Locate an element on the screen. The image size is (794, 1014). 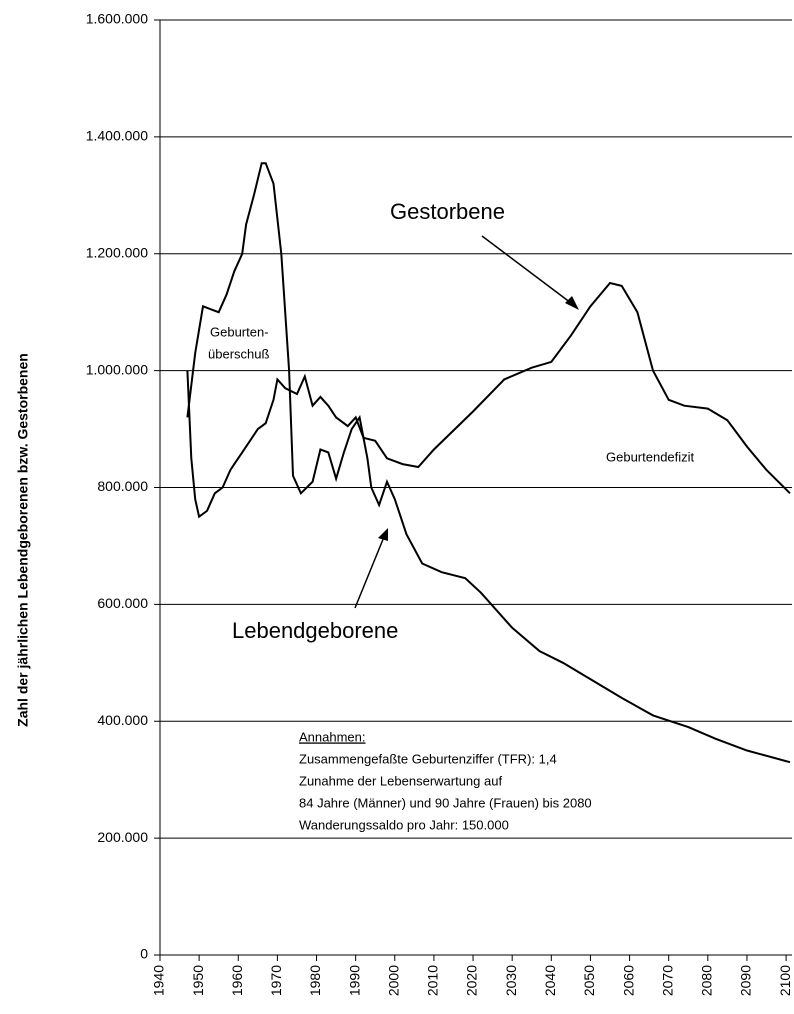
x-tick-label: 2050 is located at coordinates (589, 980).